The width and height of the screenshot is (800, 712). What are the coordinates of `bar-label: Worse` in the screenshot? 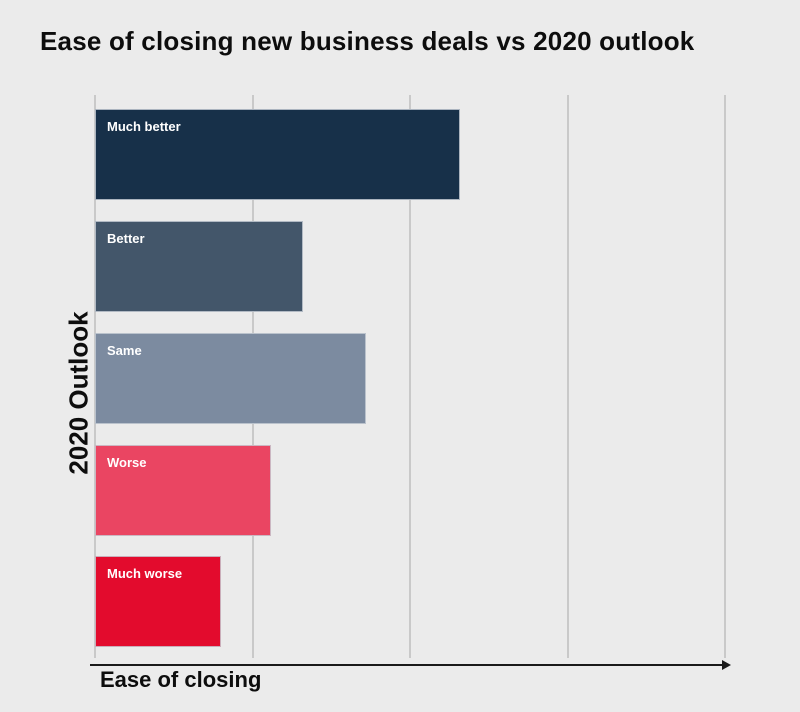 It's located at (127, 462).